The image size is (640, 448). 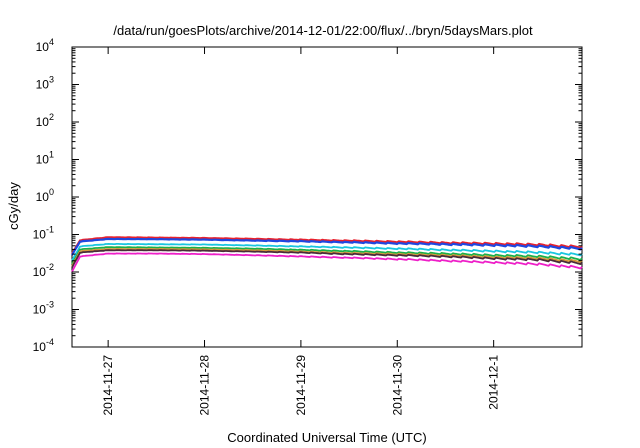 I want to click on y-axis-label: cGy/day, so click(x=13, y=206).